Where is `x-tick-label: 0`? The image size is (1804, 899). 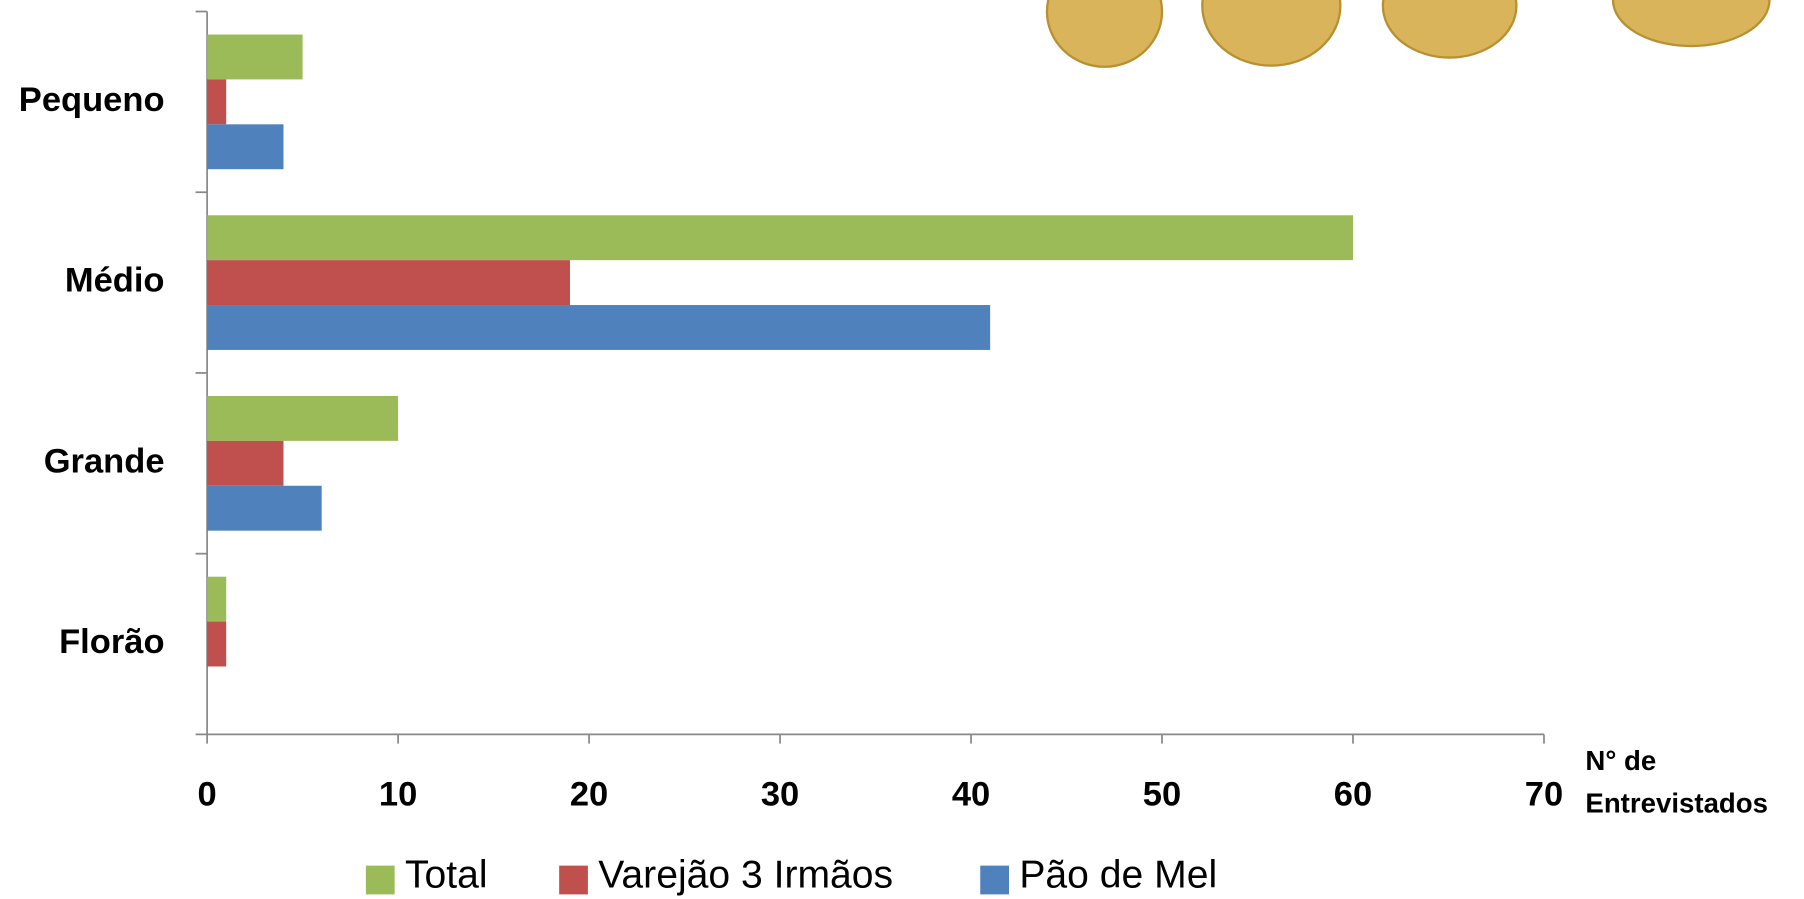
x-tick-label: 0 is located at coordinates (206, 795).